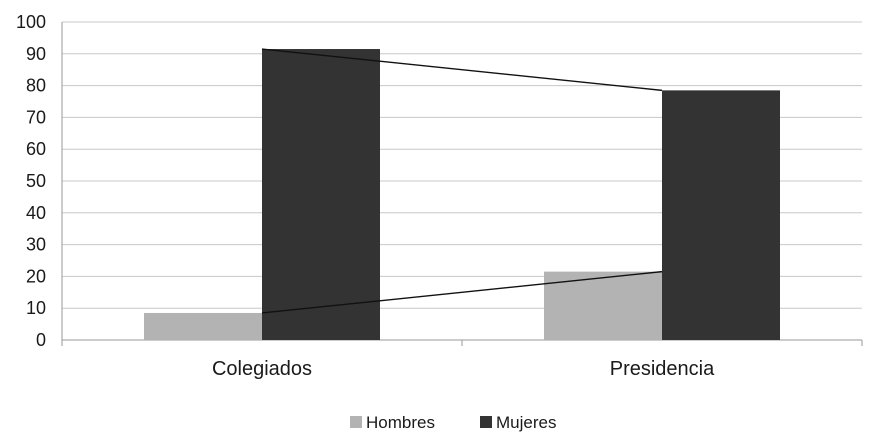  What do you see at coordinates (36, 149) in the screenshot?
I see `y-tick-label: 60` at bounding box center [36, 149].